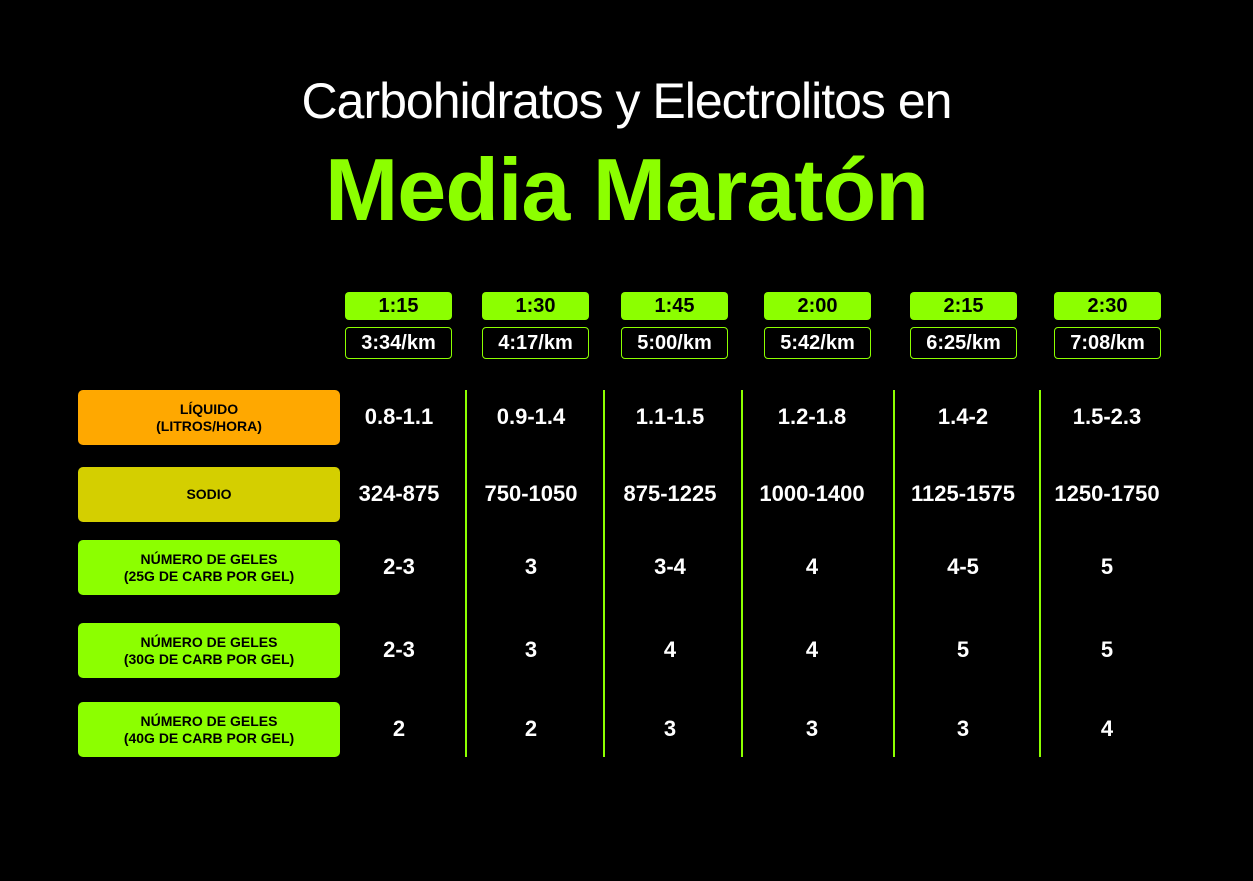  I want to click on pace-header-6: 7:08/km, so click(1107, 343).